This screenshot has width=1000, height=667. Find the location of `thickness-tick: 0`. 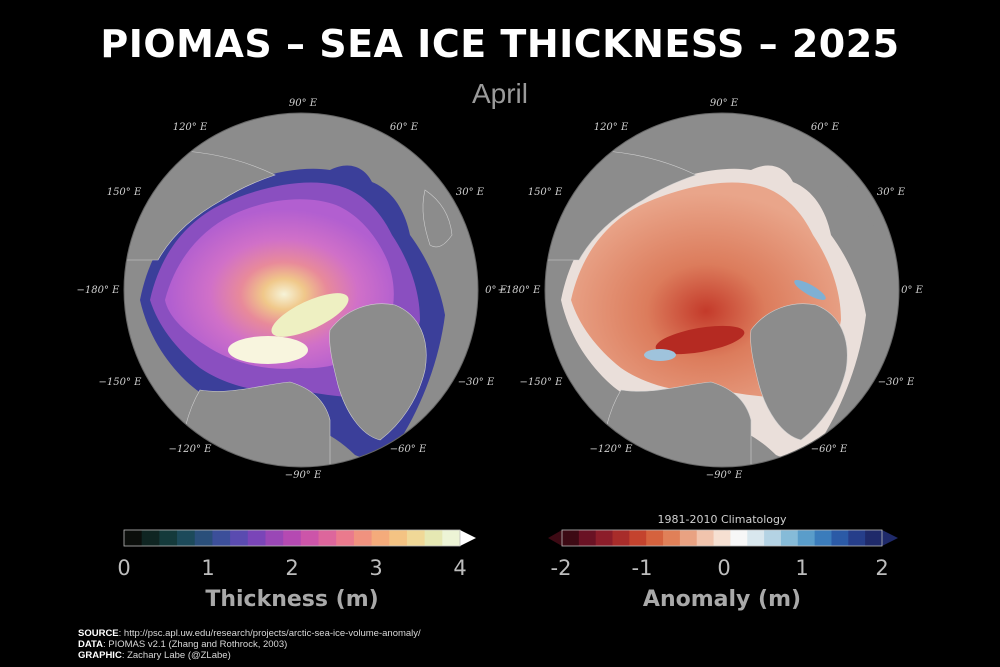

thickness-tick: 0 is located at coordinates (124, 568).